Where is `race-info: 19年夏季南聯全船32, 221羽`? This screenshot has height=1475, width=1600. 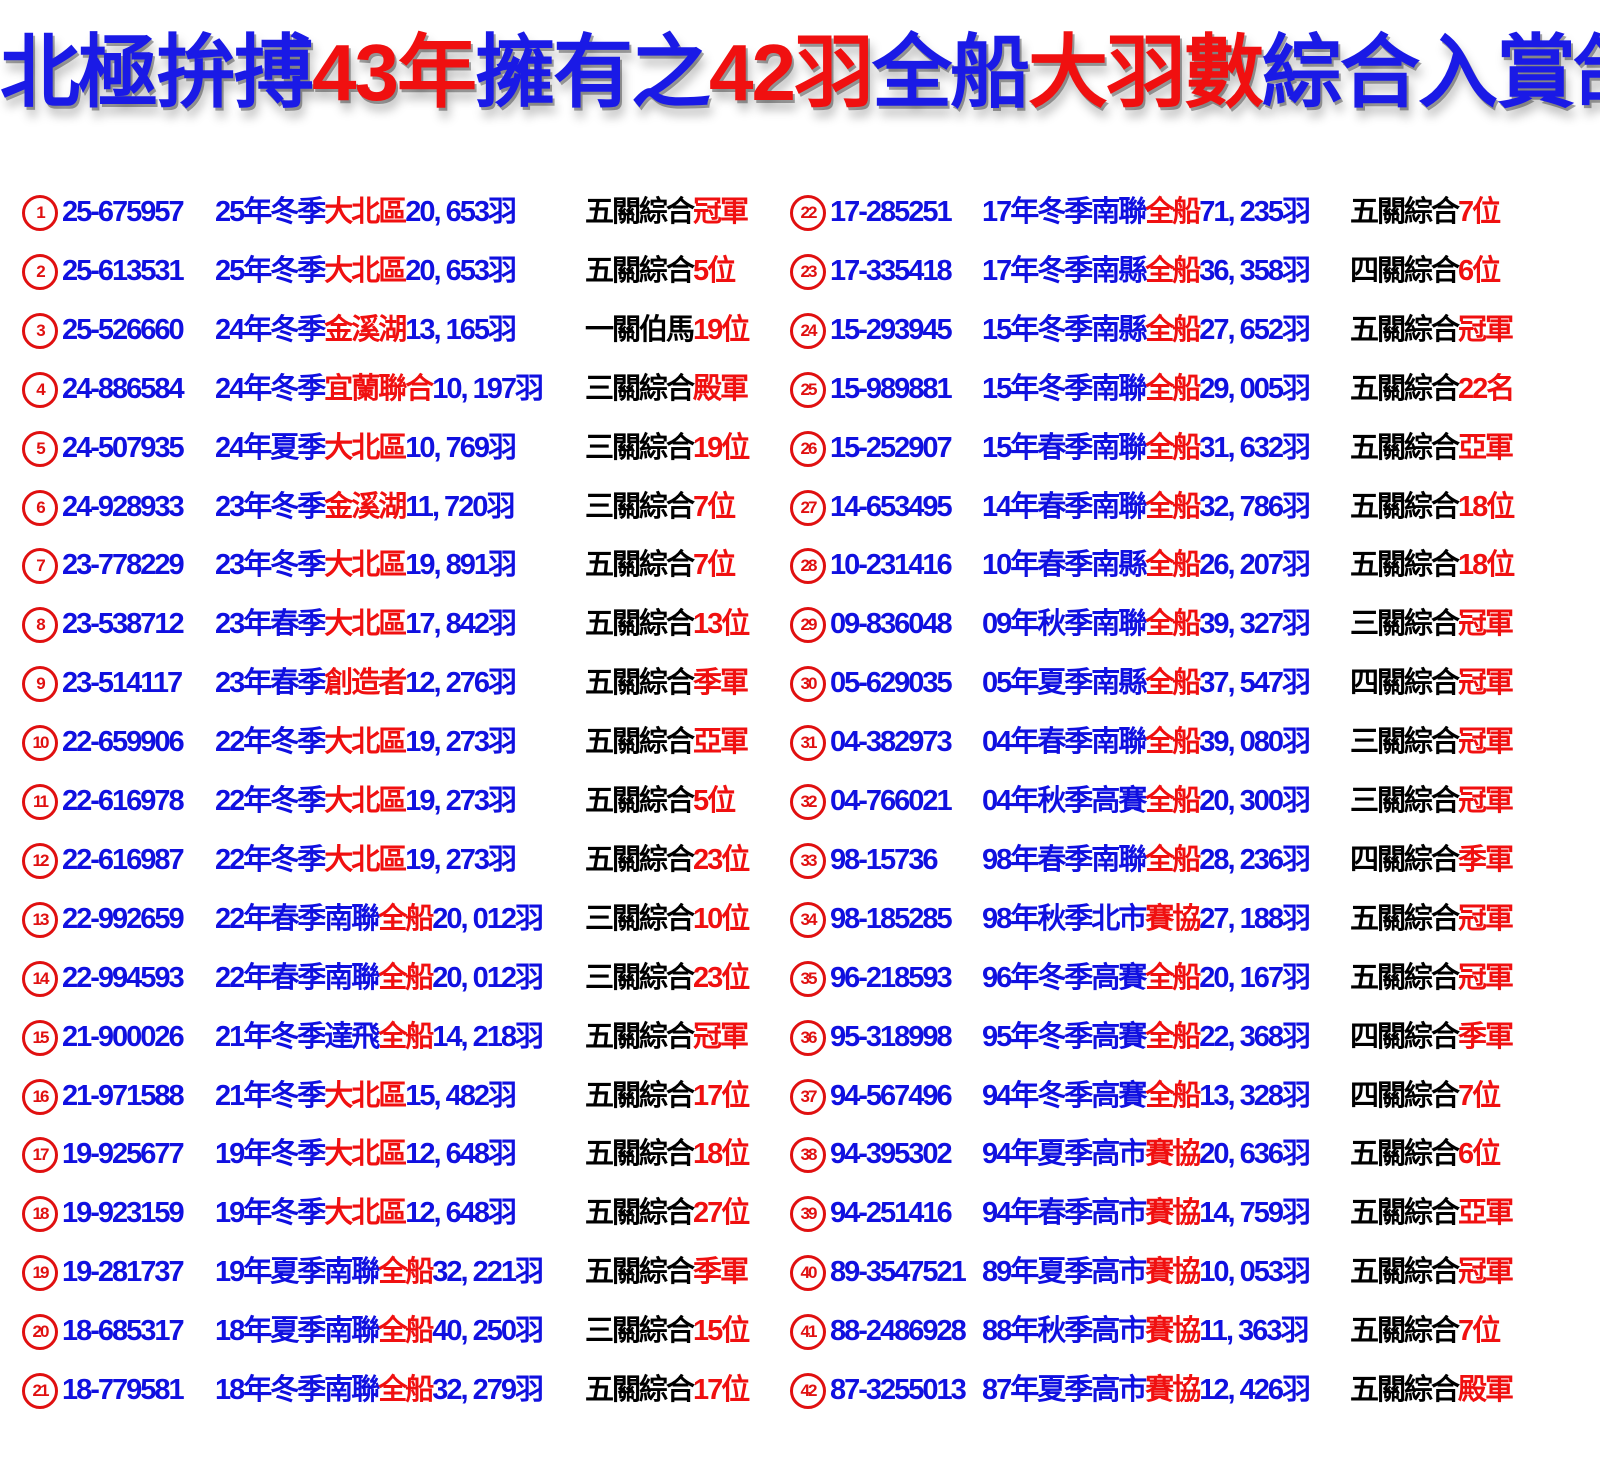 race-info: 19年夏季南聯全船32, 221羽 is located at coordinates (379, 1272).